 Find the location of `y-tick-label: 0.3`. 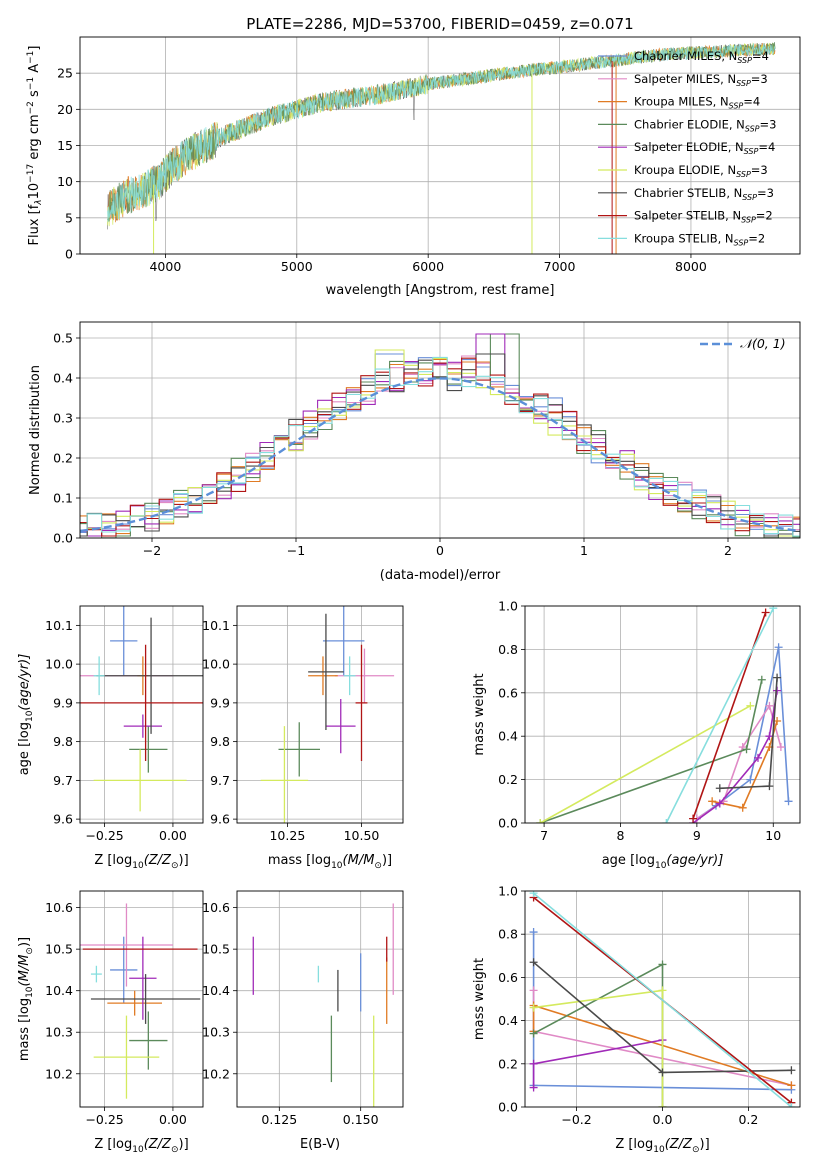

y-tick-label: 0.3 is located at coordinates (63, 418).